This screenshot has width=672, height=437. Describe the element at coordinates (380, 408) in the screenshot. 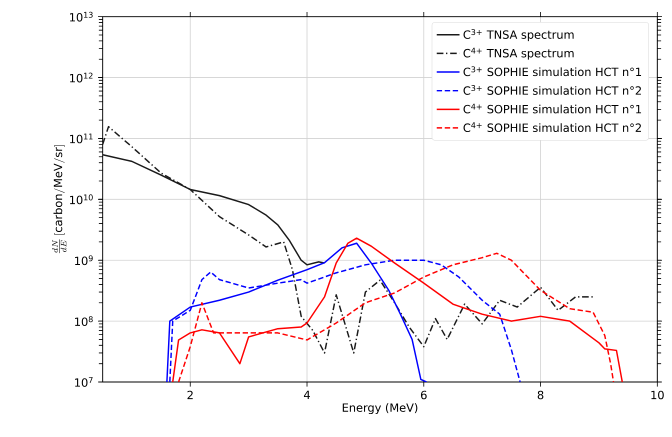

I see `x-axis-title: Energy (MeV)` at that location.